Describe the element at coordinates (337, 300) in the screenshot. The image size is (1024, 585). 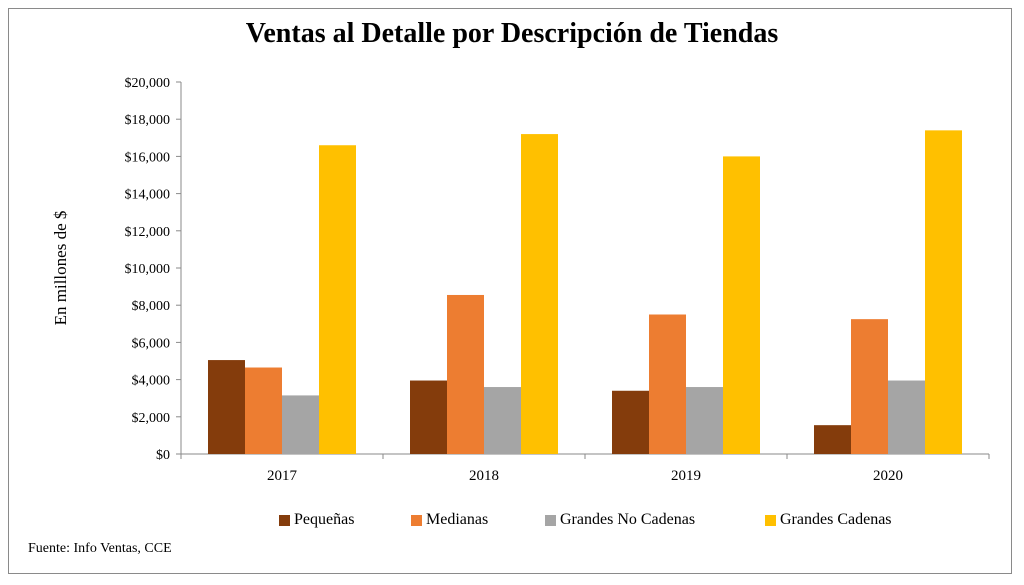
I see `bar-grandes-cadenas-2017` at that location.